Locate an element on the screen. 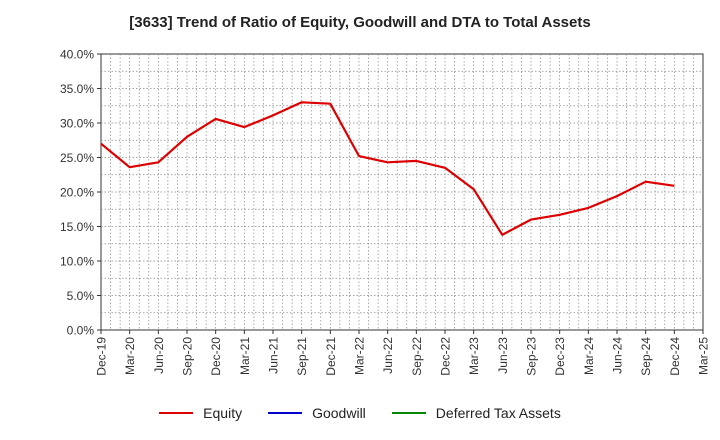  legend-swatch-goodwill is located at coordinates (285, 413).